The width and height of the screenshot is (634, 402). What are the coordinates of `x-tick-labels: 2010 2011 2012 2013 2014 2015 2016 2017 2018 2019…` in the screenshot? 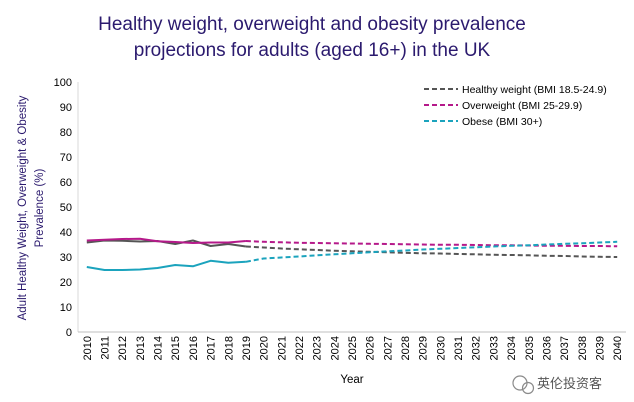 It's located at (353, 348).